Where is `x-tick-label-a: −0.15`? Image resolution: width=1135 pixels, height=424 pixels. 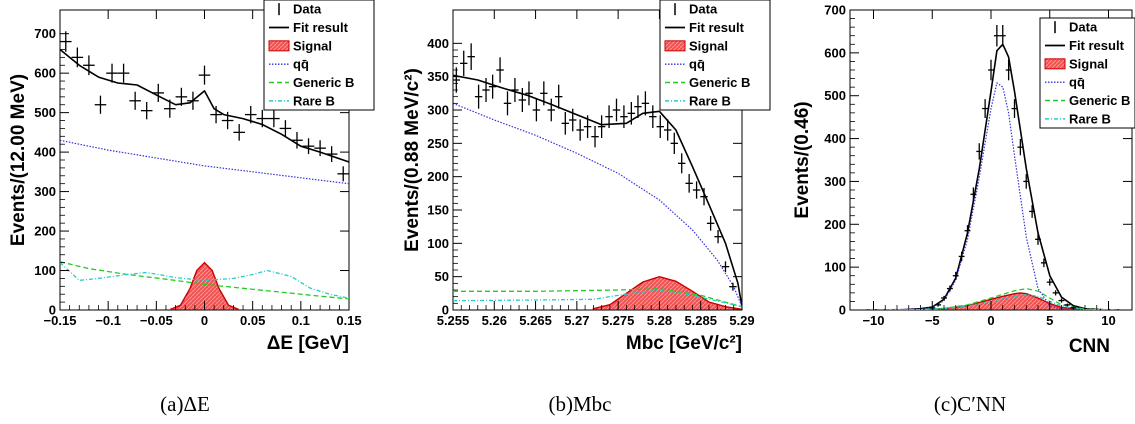
x-tick-label-a: −0.15 is located at coordinates (60, 320).